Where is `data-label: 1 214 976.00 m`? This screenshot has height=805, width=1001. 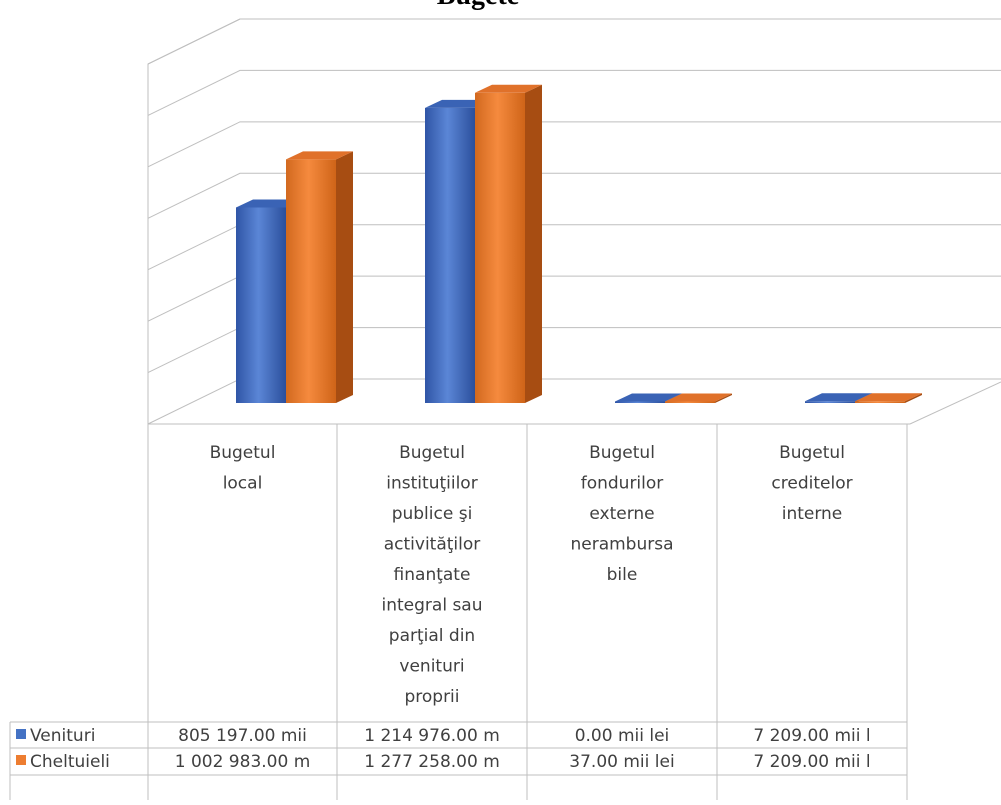
data-label: 1 214 976.00 m is located at coordinates (432, 736).